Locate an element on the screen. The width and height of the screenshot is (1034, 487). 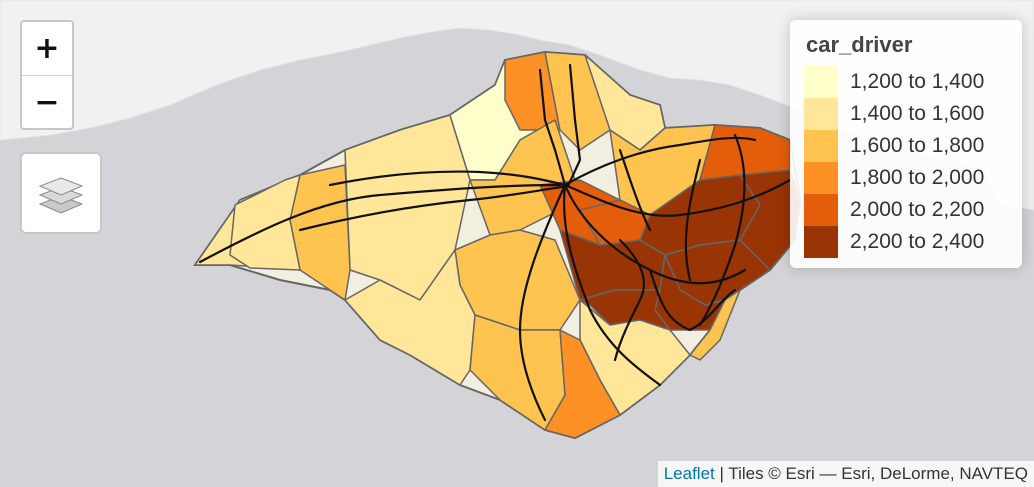
legend-label: 2,000 to 2,200 is located at coordinates (917, 209).